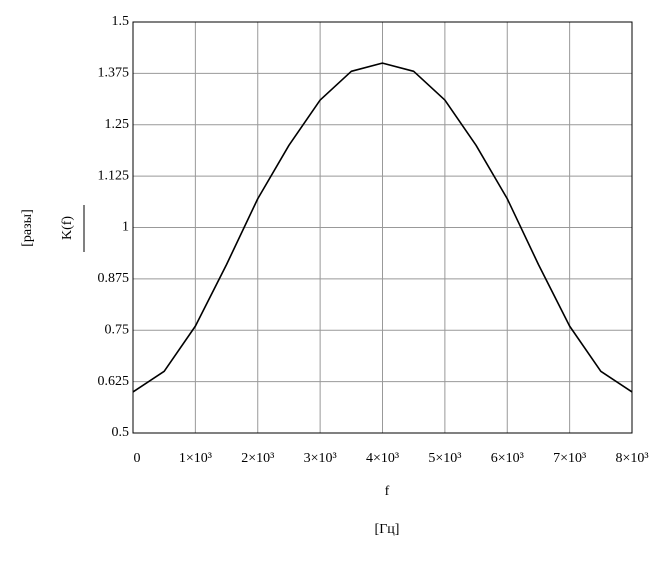  Describe the element at coordinates (121, 432) in the screenshot. I see `y-tick-label: 0.5` at that location.